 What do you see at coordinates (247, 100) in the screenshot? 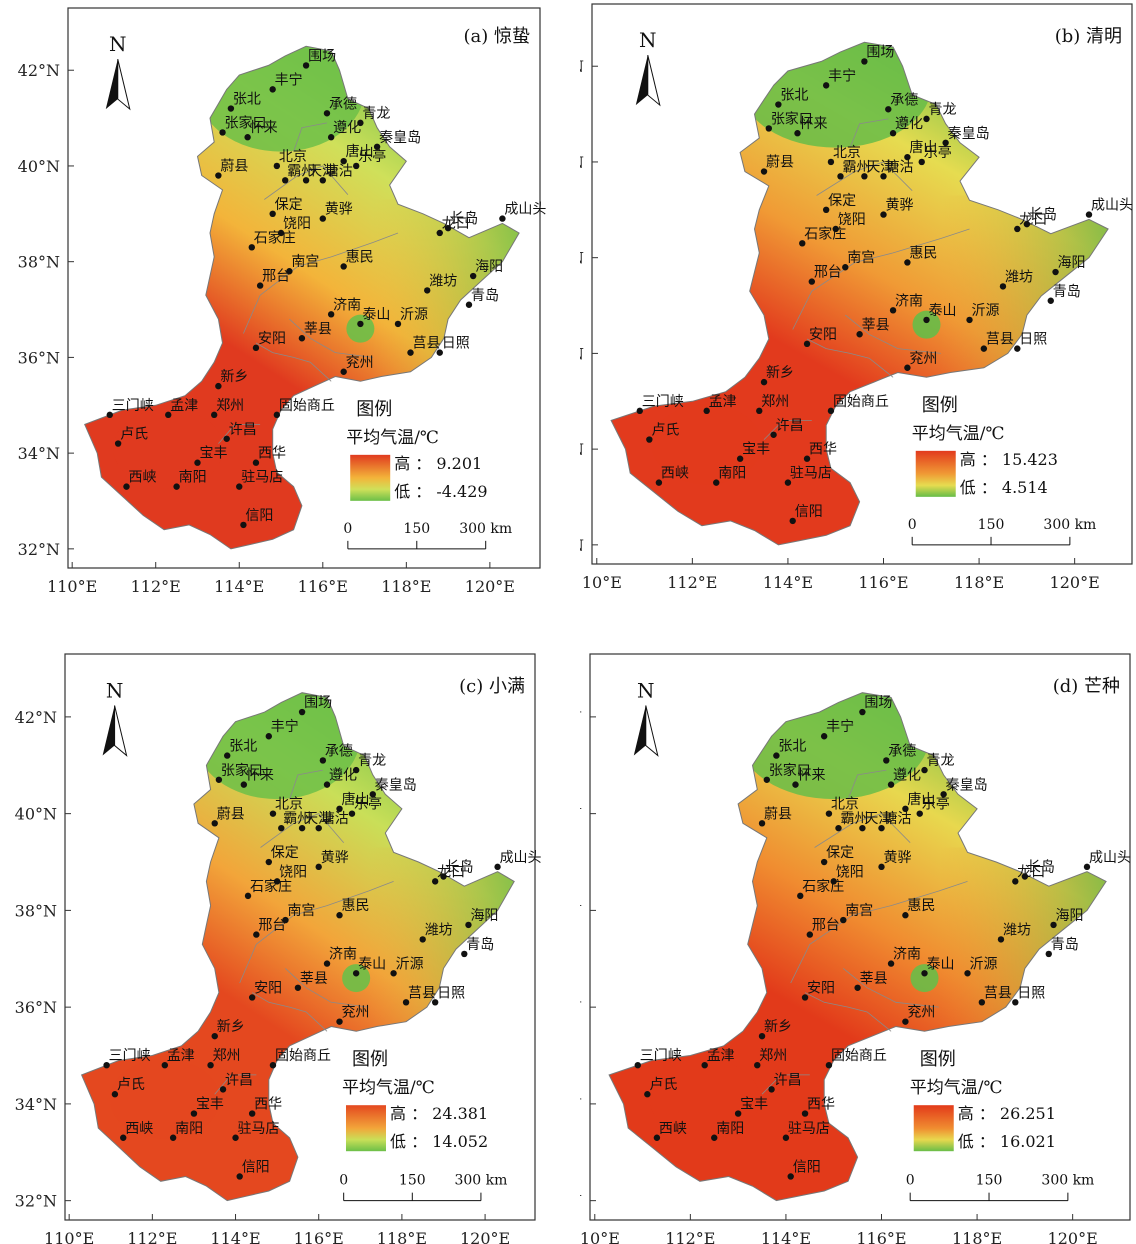
I see `station-label: 张北` at bounding box center [247, 100].